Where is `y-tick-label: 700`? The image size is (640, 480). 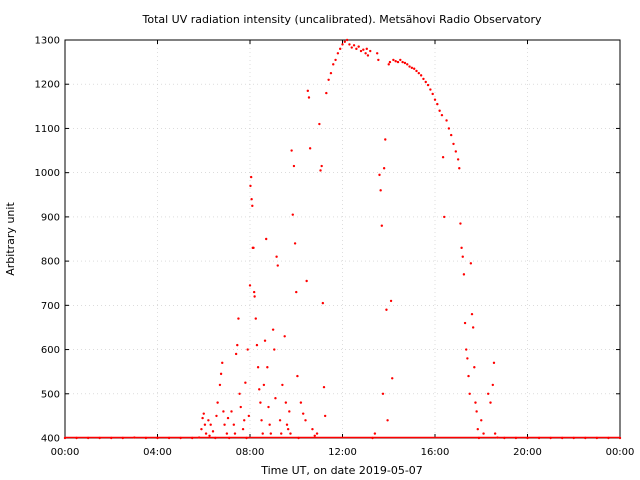
y-tick-label: 700 is located at coordinates (50, 306).